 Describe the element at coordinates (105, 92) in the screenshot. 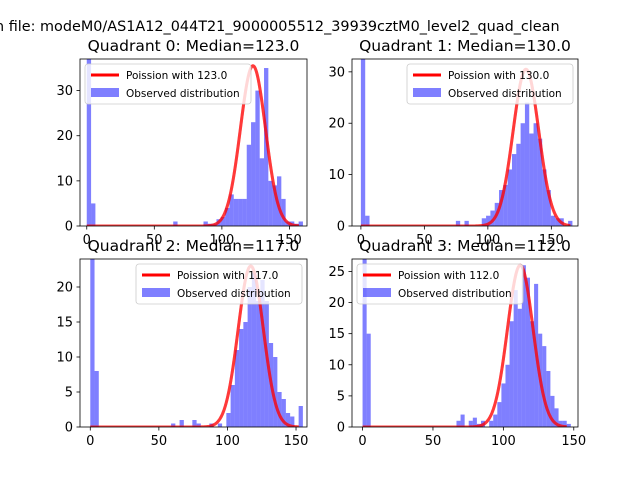

I see `quadrant-0-legend-hist-swatch` at that location.